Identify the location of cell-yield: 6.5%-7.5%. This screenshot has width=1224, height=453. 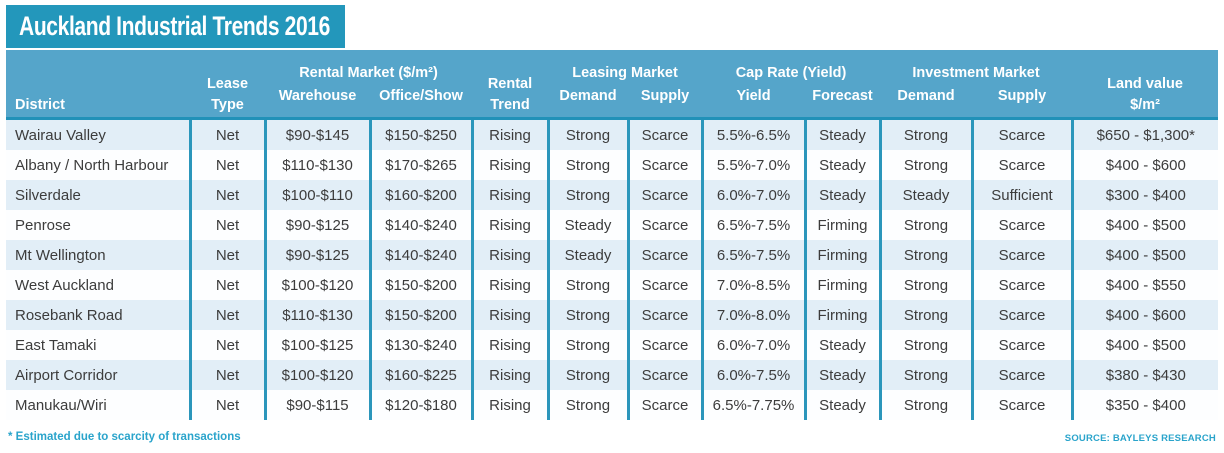
(753, 225).